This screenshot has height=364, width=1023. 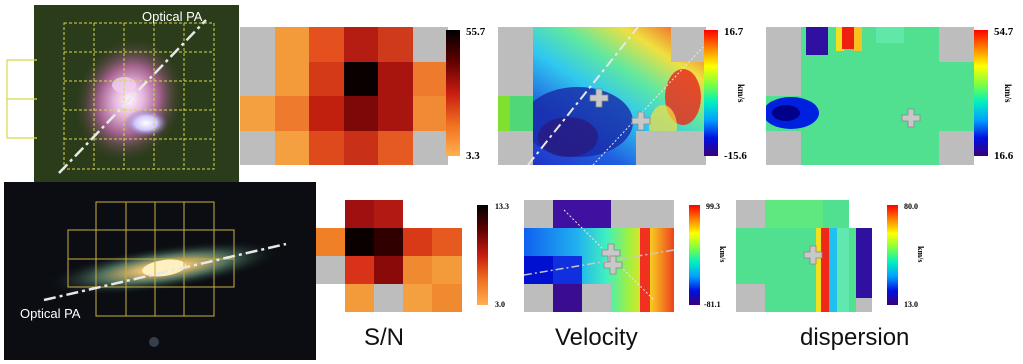 What do you see at coordinates (500, 304) in the screenshot?
I see `galaxy2-sn-min: 3.0` at bounding box center [500, 304].